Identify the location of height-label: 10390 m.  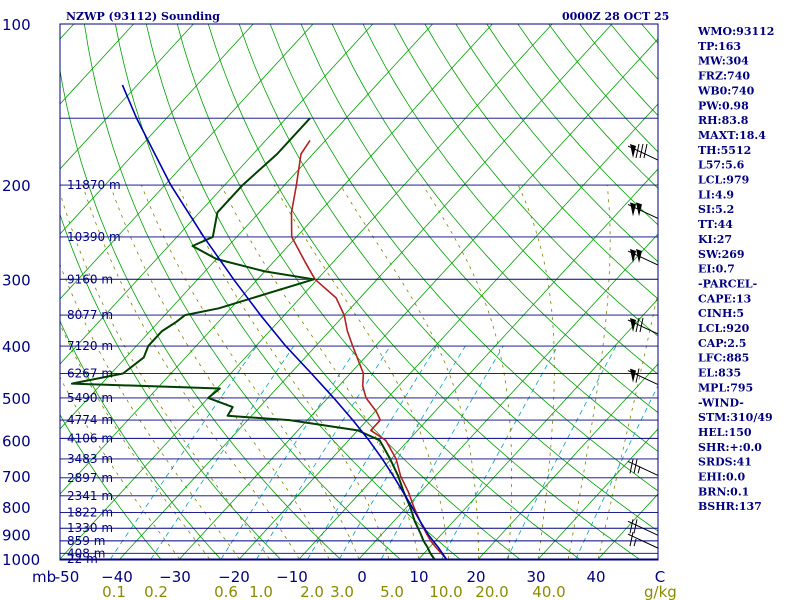
(94, 237).